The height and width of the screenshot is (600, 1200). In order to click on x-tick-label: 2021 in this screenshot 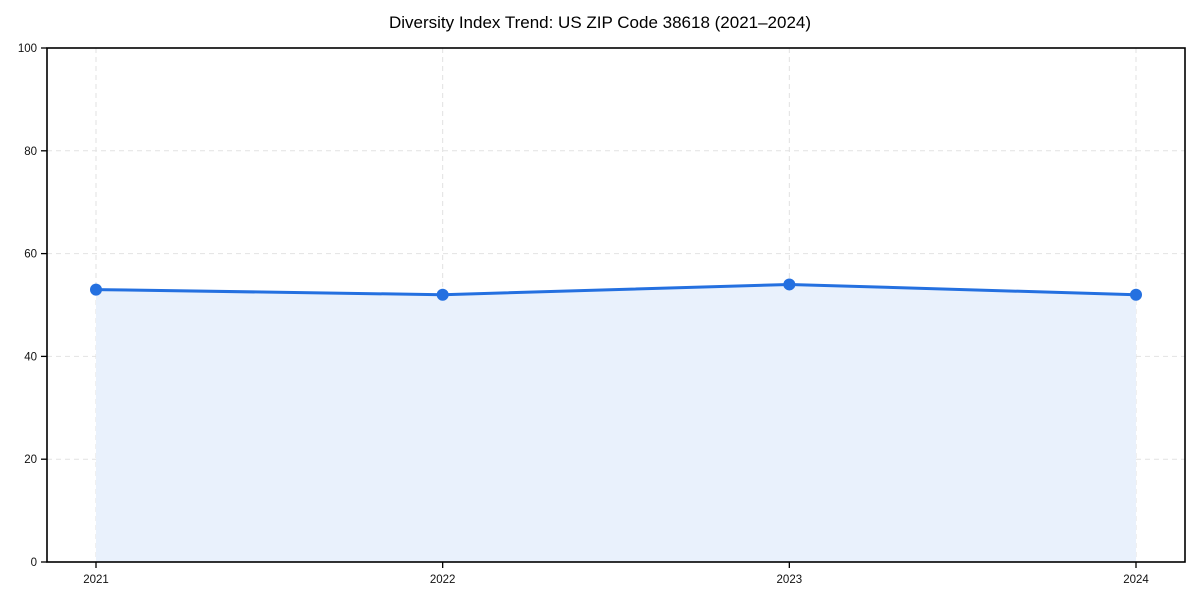, I will do `click(96, 580)`.